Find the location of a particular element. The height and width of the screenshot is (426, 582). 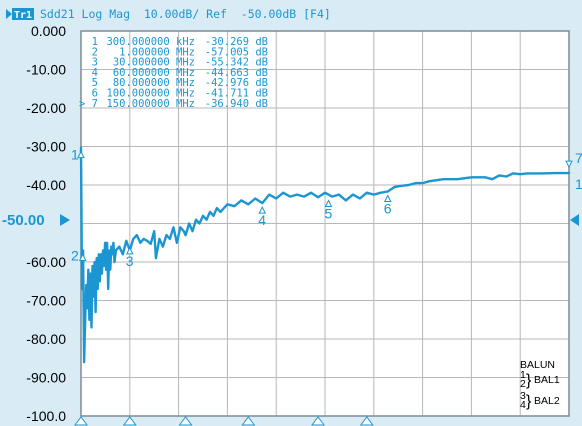

balun-port-3: 3 is located at coordinates (523, 396).